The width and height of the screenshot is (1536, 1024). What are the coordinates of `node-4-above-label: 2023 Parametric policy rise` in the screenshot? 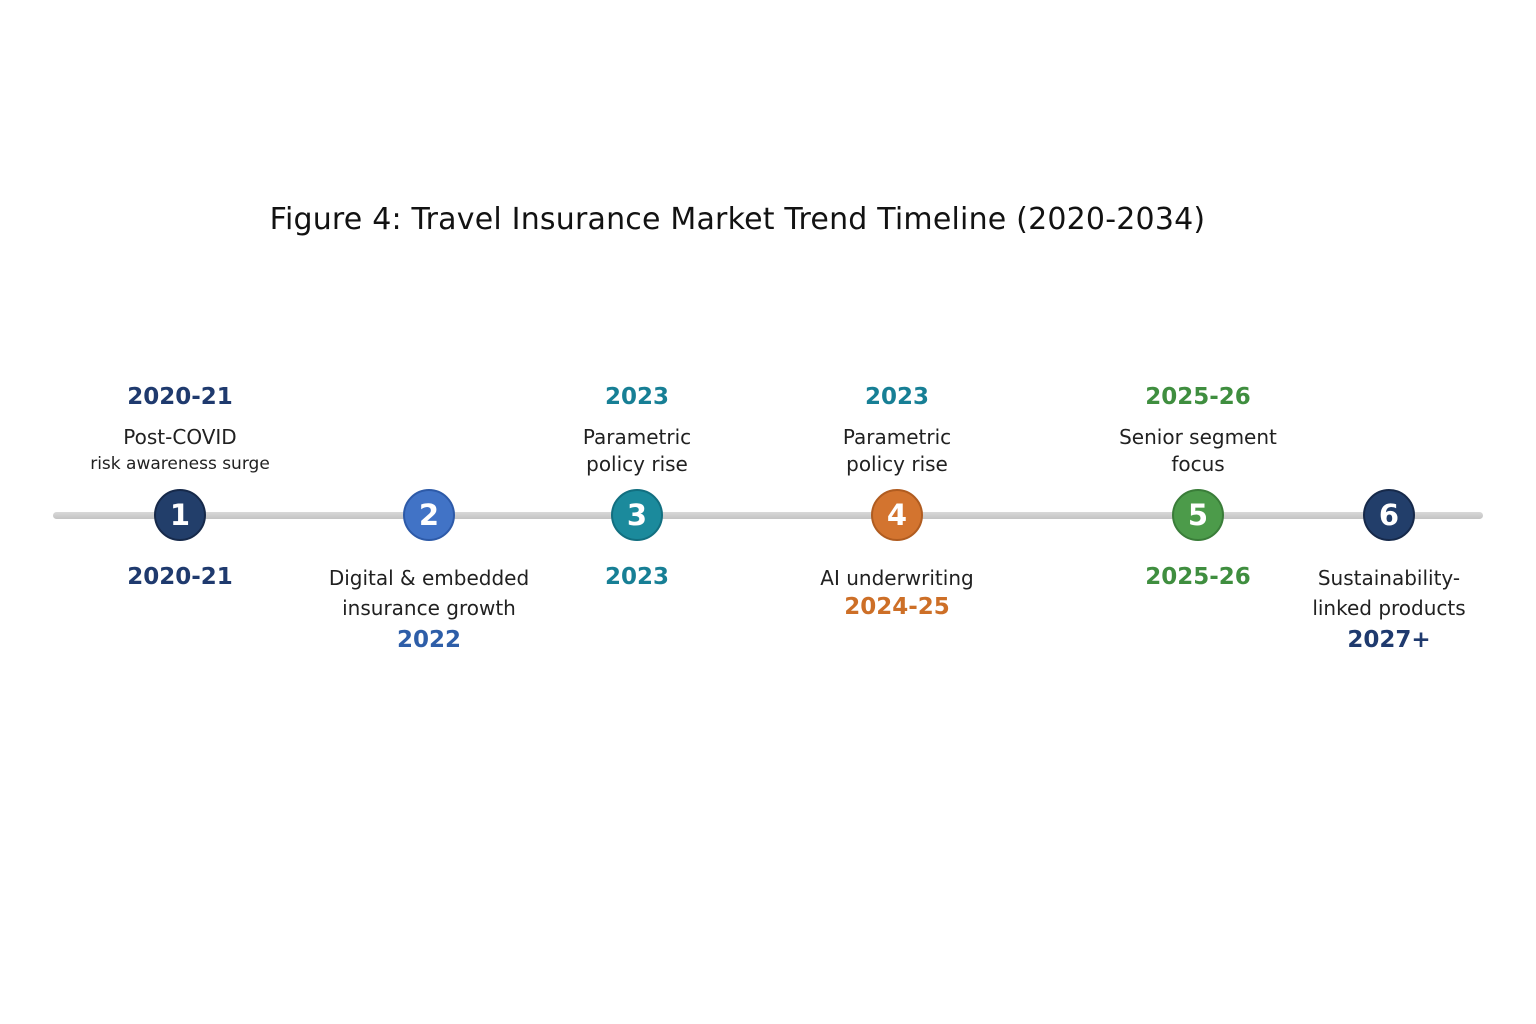 It's located at (897, 430).